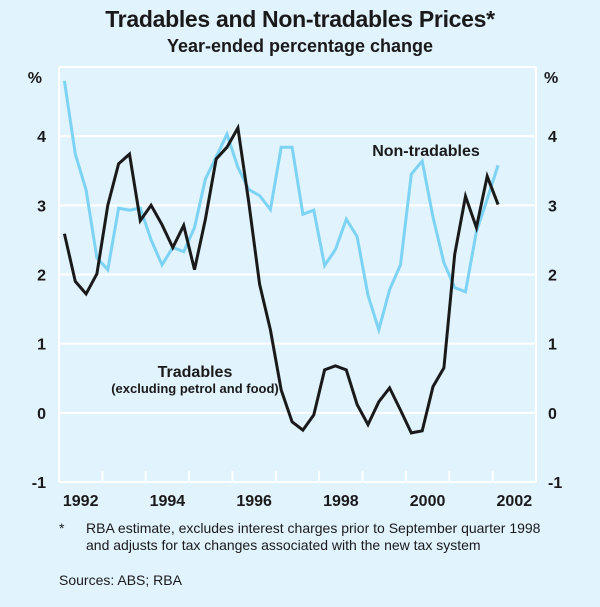 The height and width of the screenshot is (607, 600). Describe the element at coordinates (552, 276) in the screenshot. I see `y-tick-label-right: 2` at that location.